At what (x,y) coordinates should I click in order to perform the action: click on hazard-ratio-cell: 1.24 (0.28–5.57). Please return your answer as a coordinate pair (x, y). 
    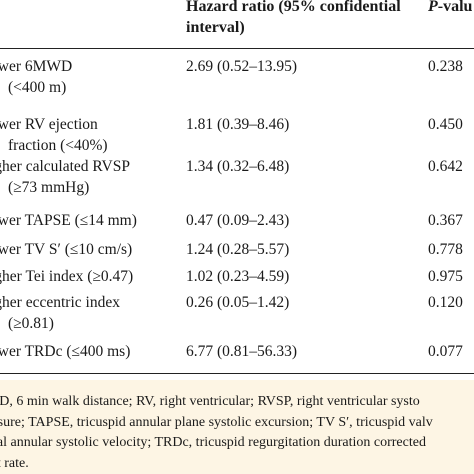
    Looking at the image, I should click on (238, 249).